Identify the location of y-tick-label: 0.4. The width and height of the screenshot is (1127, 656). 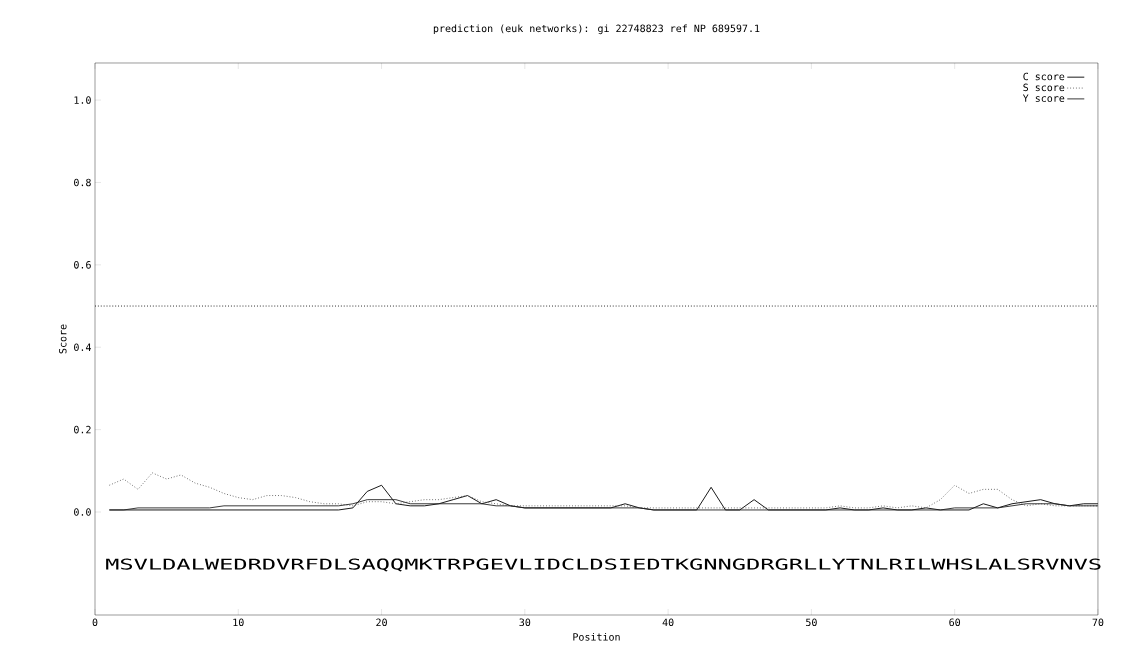
(82, 347).